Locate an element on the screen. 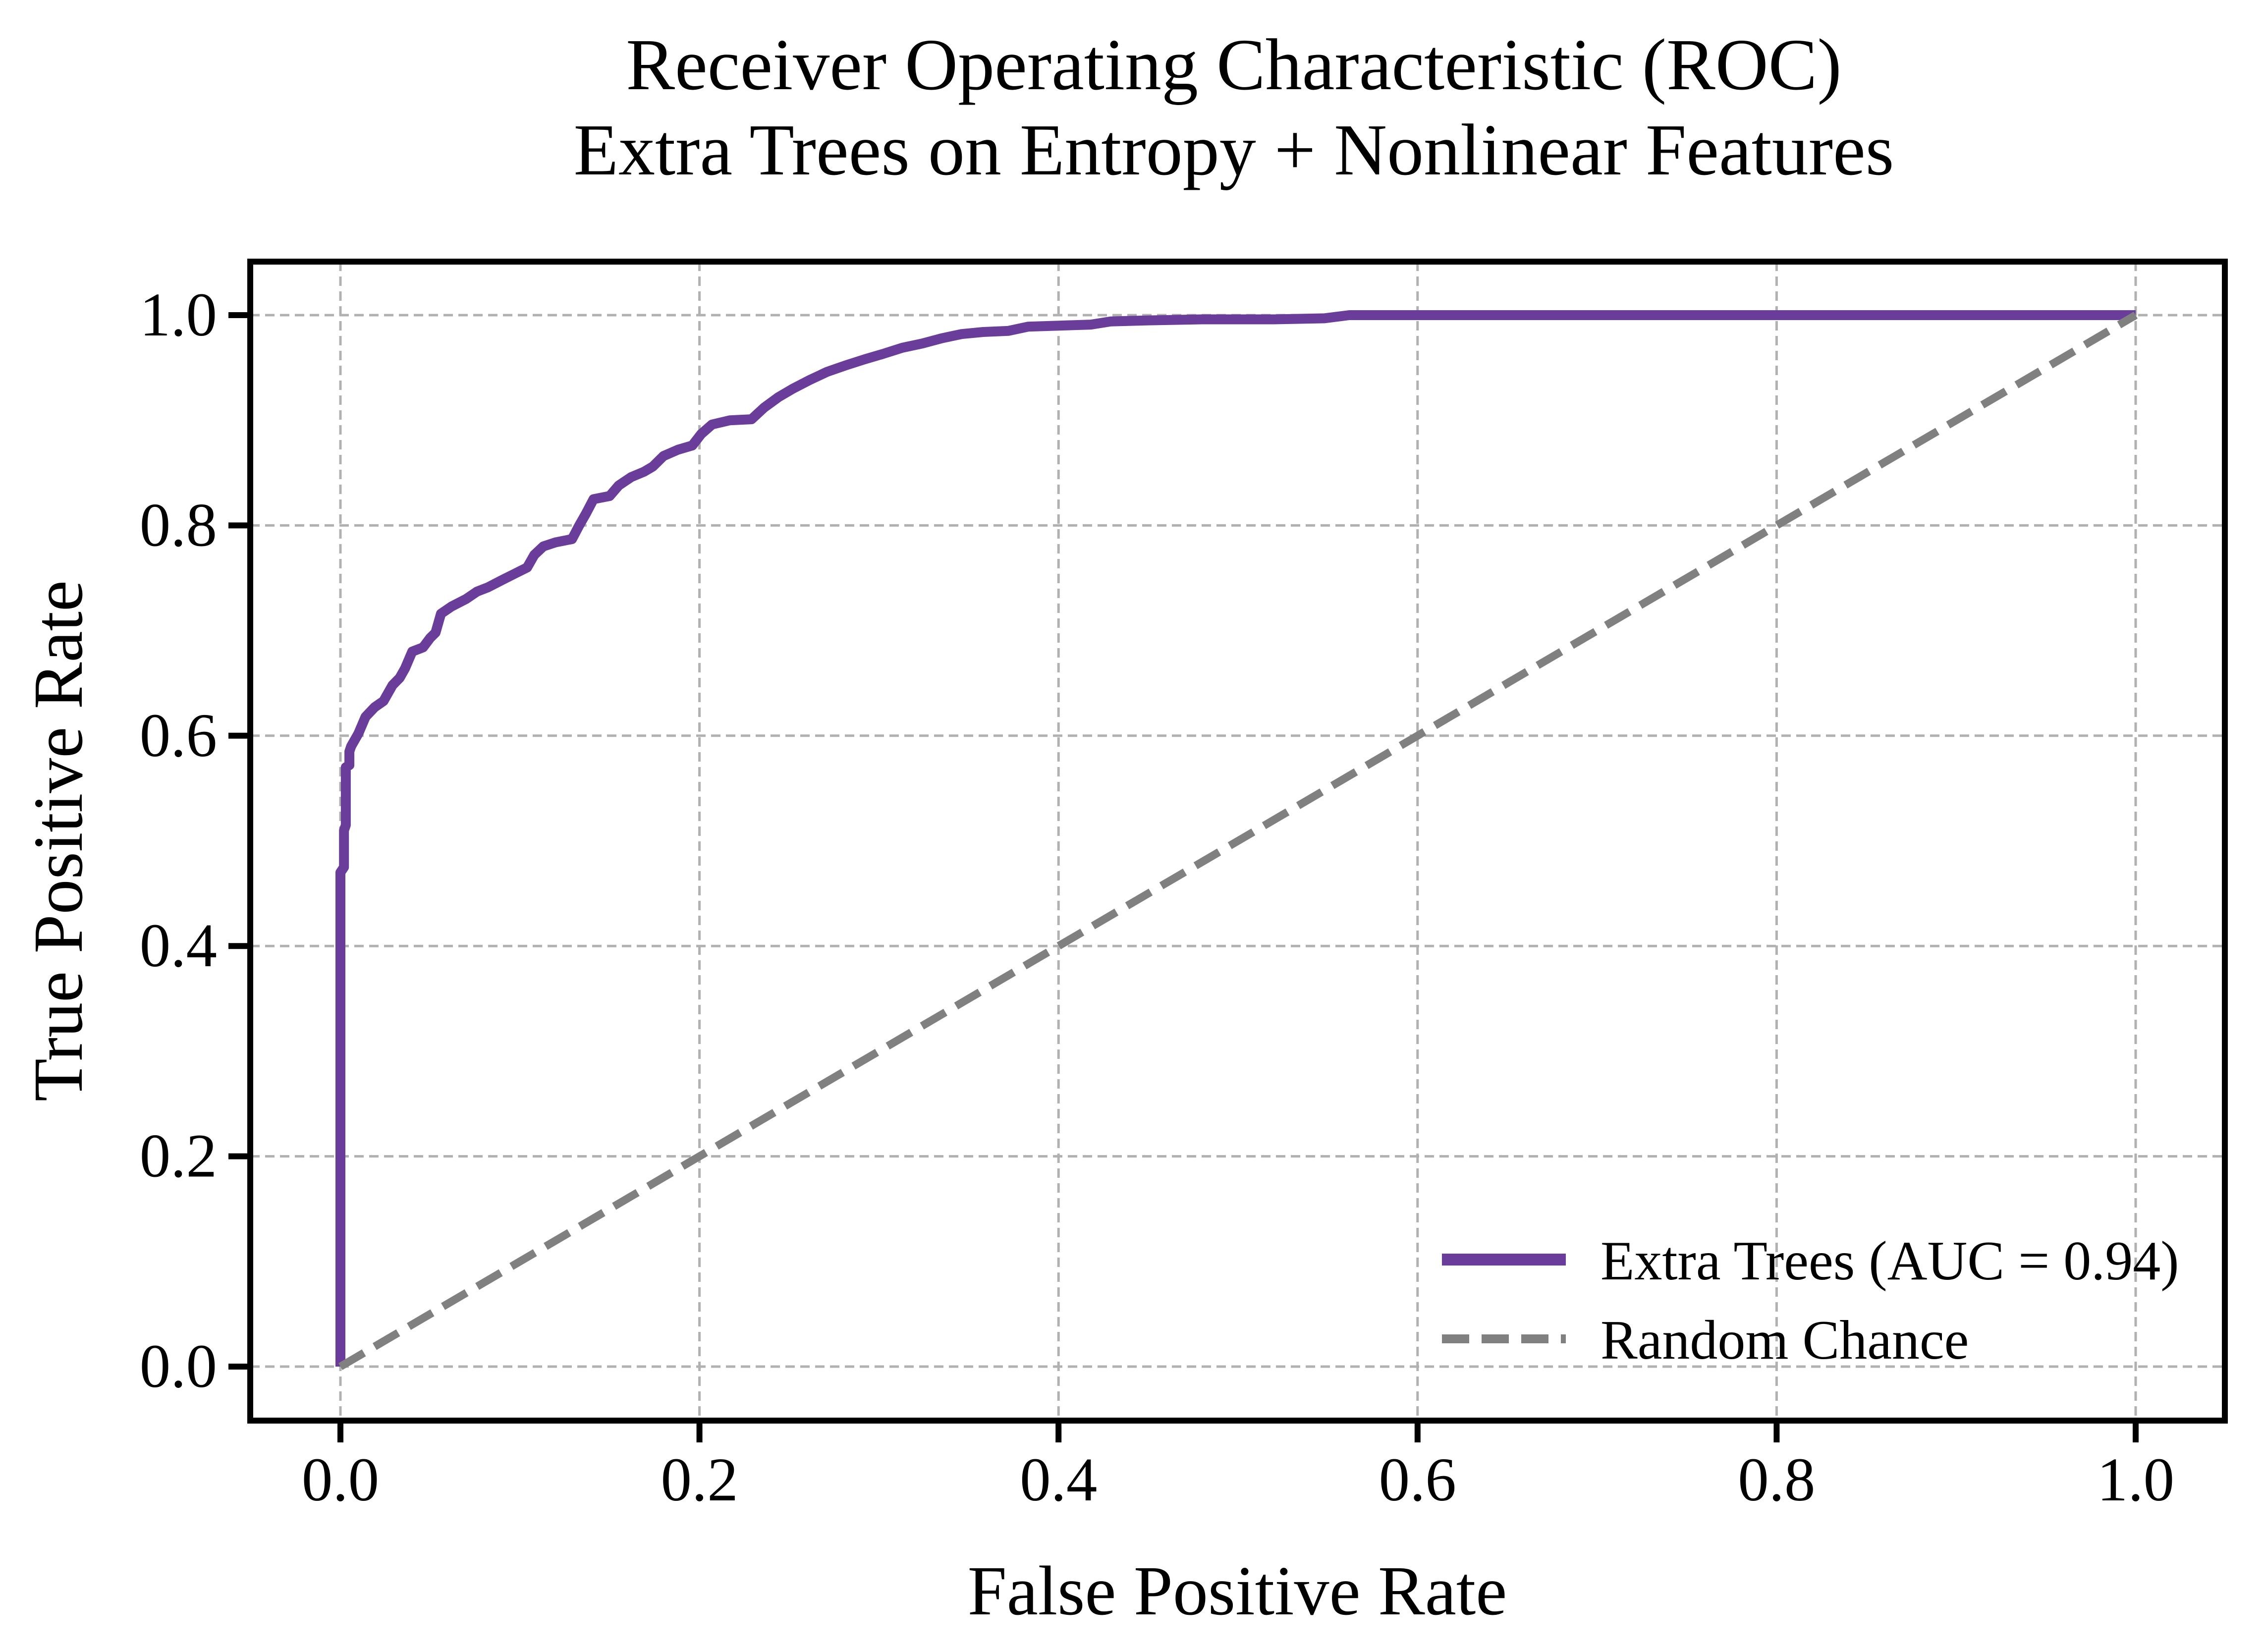  x-tick-label-0.2: 0.2 is located at coordinates (700, 1480).